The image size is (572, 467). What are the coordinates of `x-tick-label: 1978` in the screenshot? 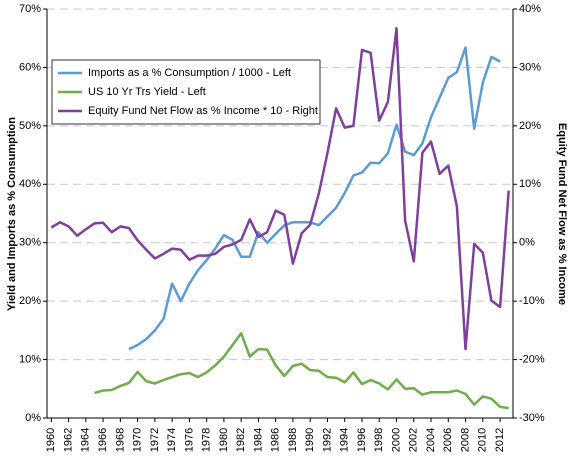 It's located at (207, 440).